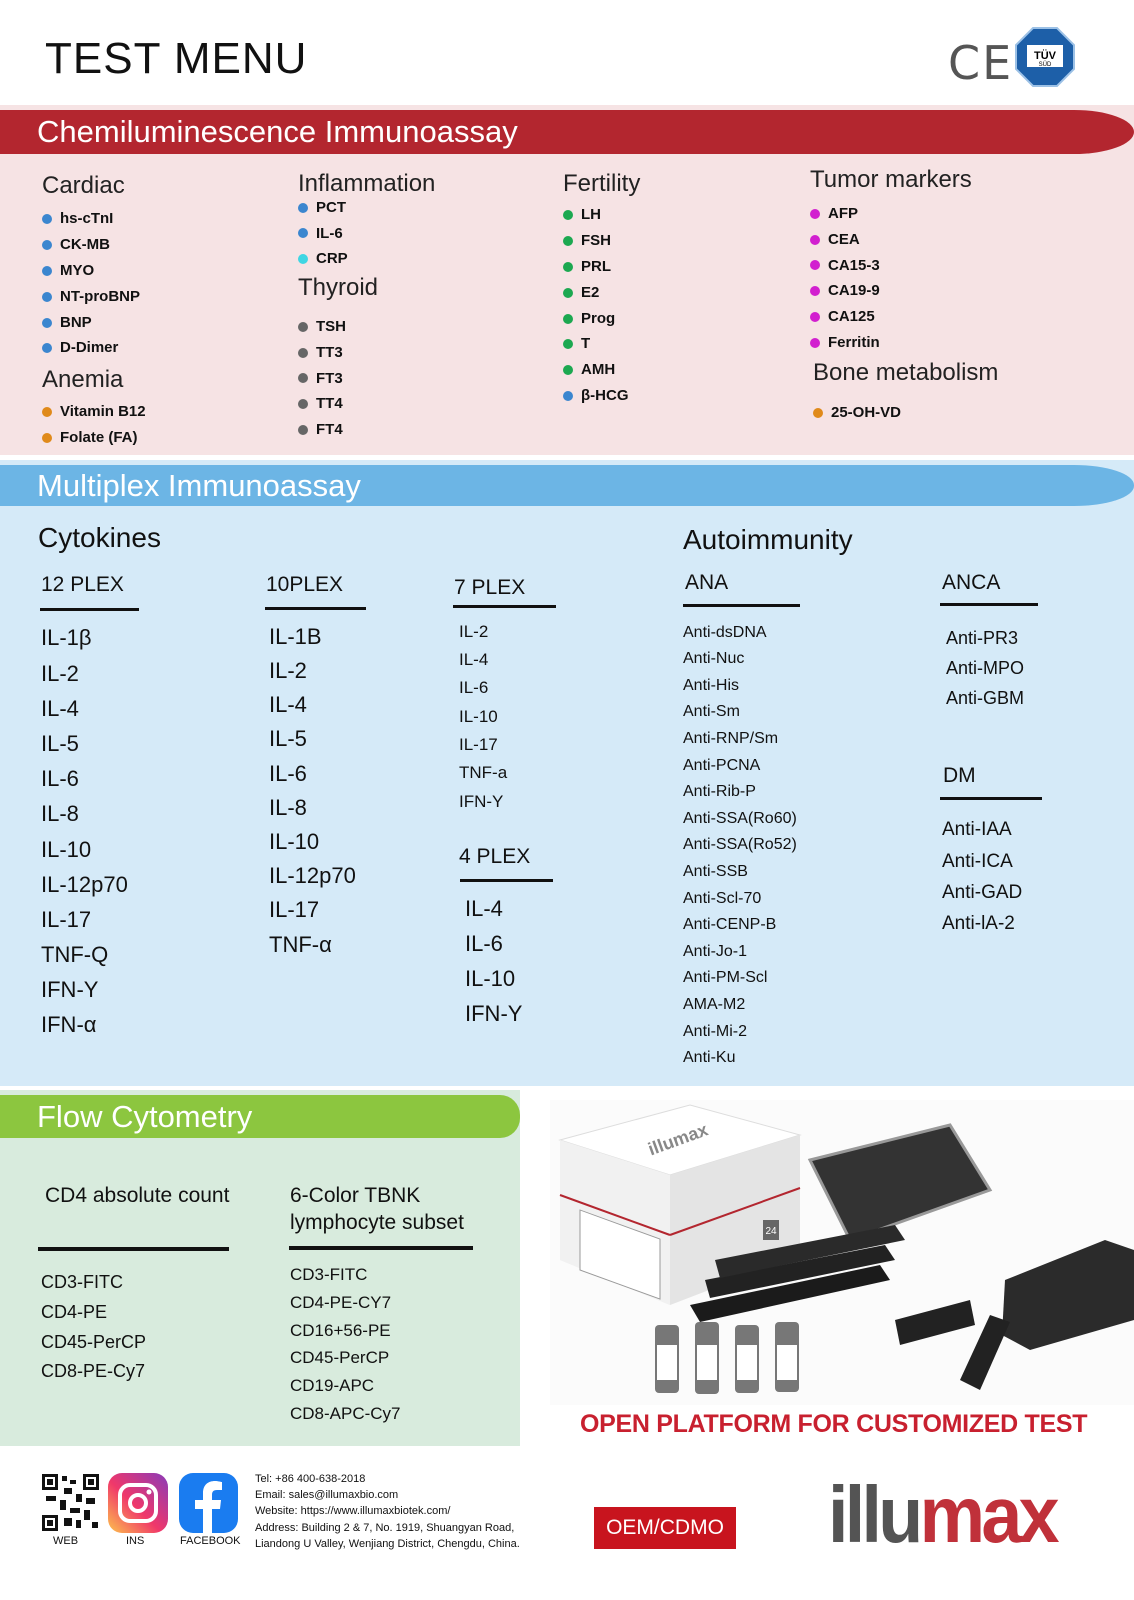 The image size is (1134, 1600). What do you see at coordinates (70, 990) in the screenshot?
I see `analyte-item: IFN-Y` at bounding box center [70, 990].